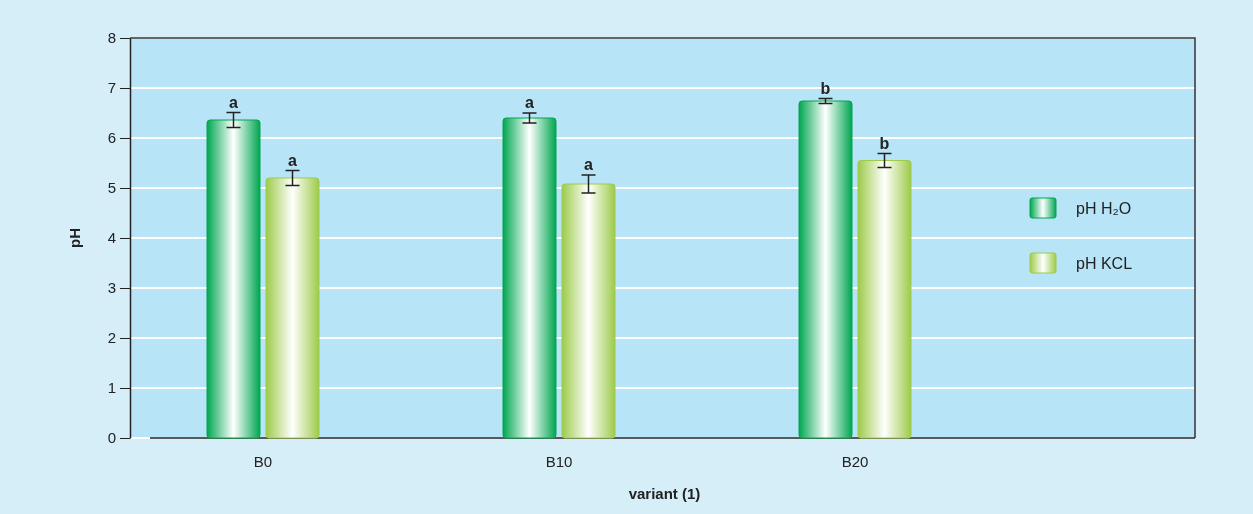 The height and width of the screenshot is (514, 1253). What do you see at coordinates (559, 461) in the screenshot?
I see `x-tick-label: B10` at bounding box center [559, 461].